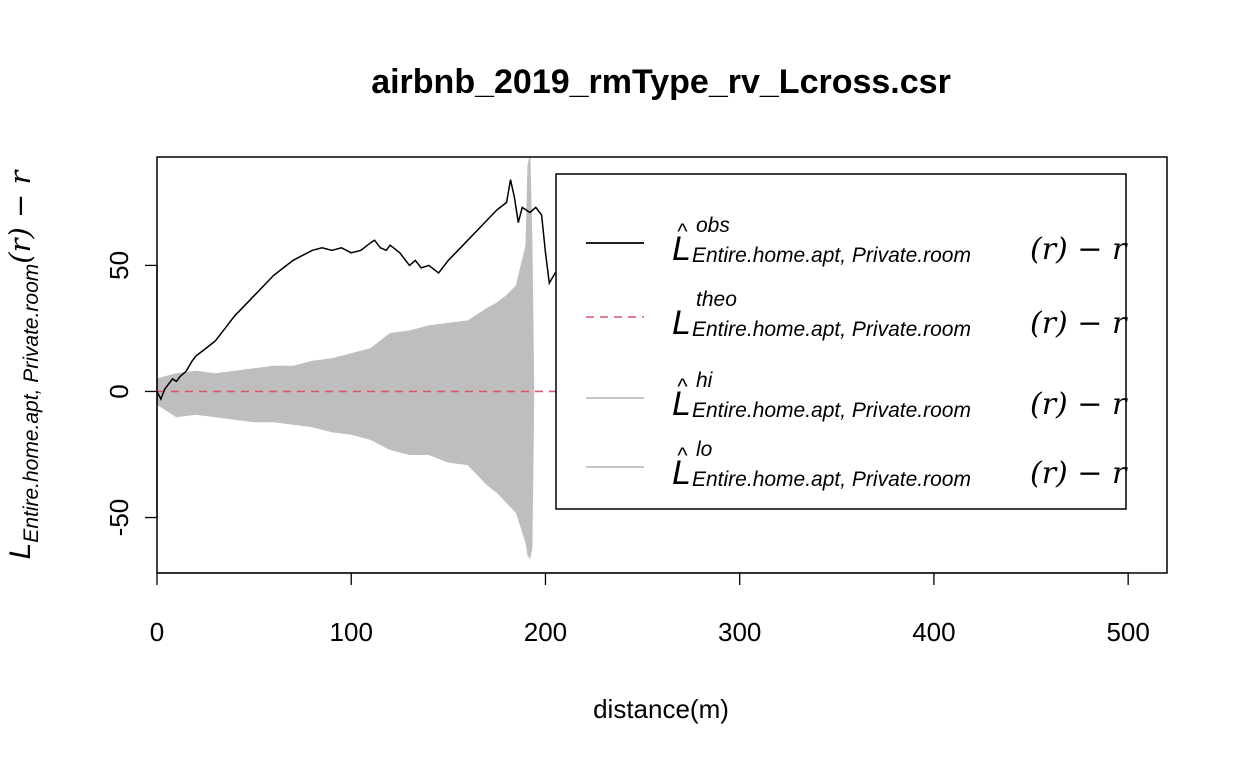 Image resolution: width=1248 pixels, height=768 pixels. What do you see at coordinates (681, 249) in the screenshot?
I see `legend-symbol-obs: L` at bounding box center [681, 249].